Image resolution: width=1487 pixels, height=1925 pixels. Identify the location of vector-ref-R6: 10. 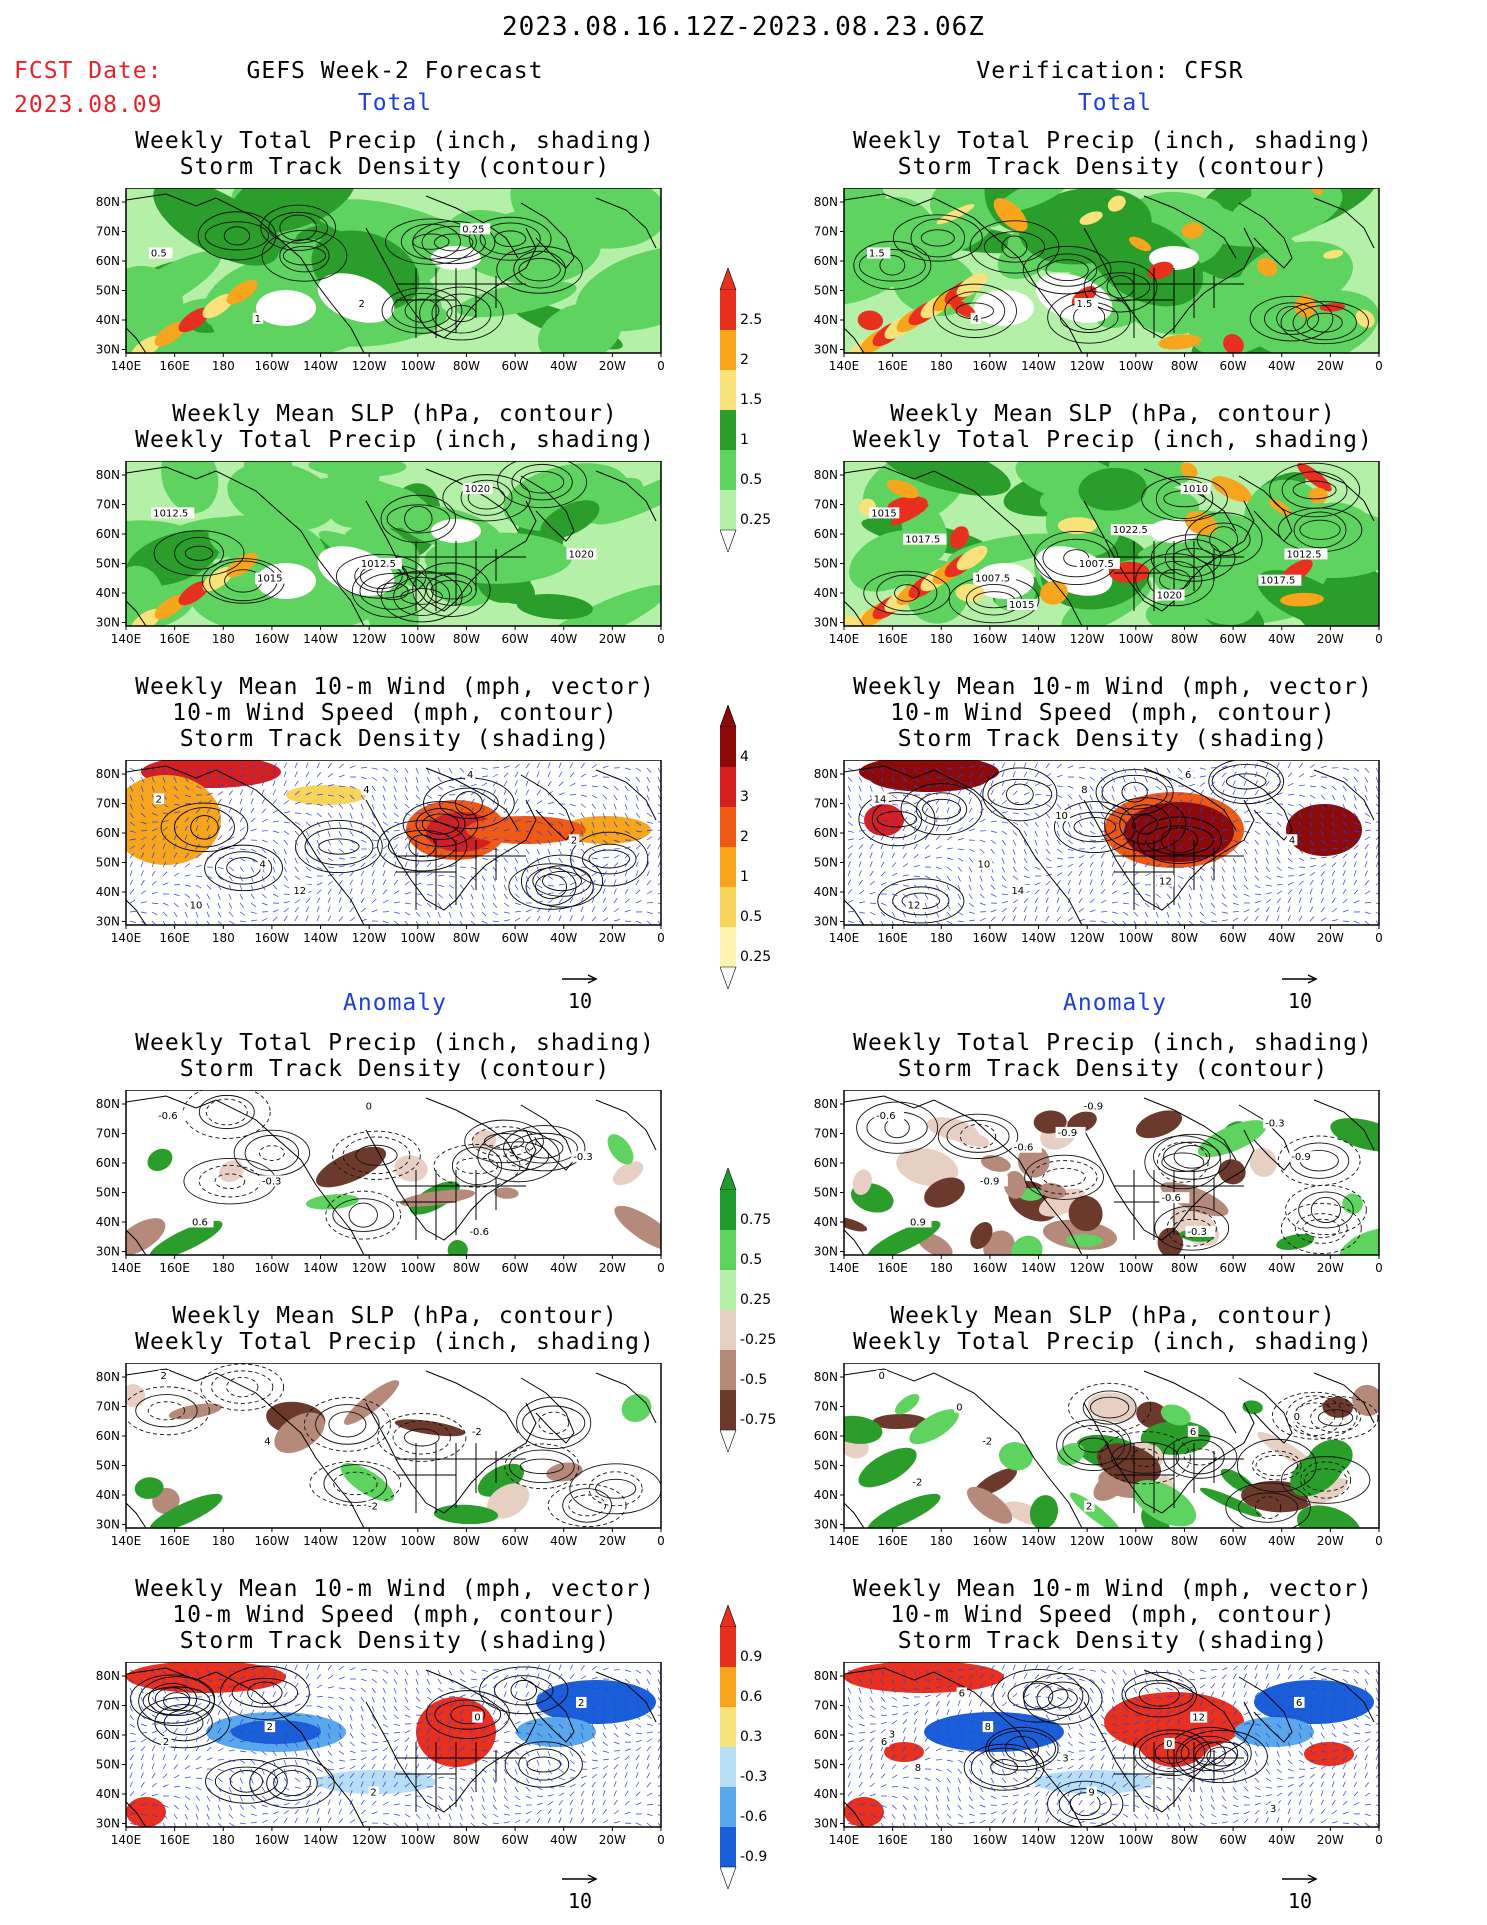
(1300, 1891).